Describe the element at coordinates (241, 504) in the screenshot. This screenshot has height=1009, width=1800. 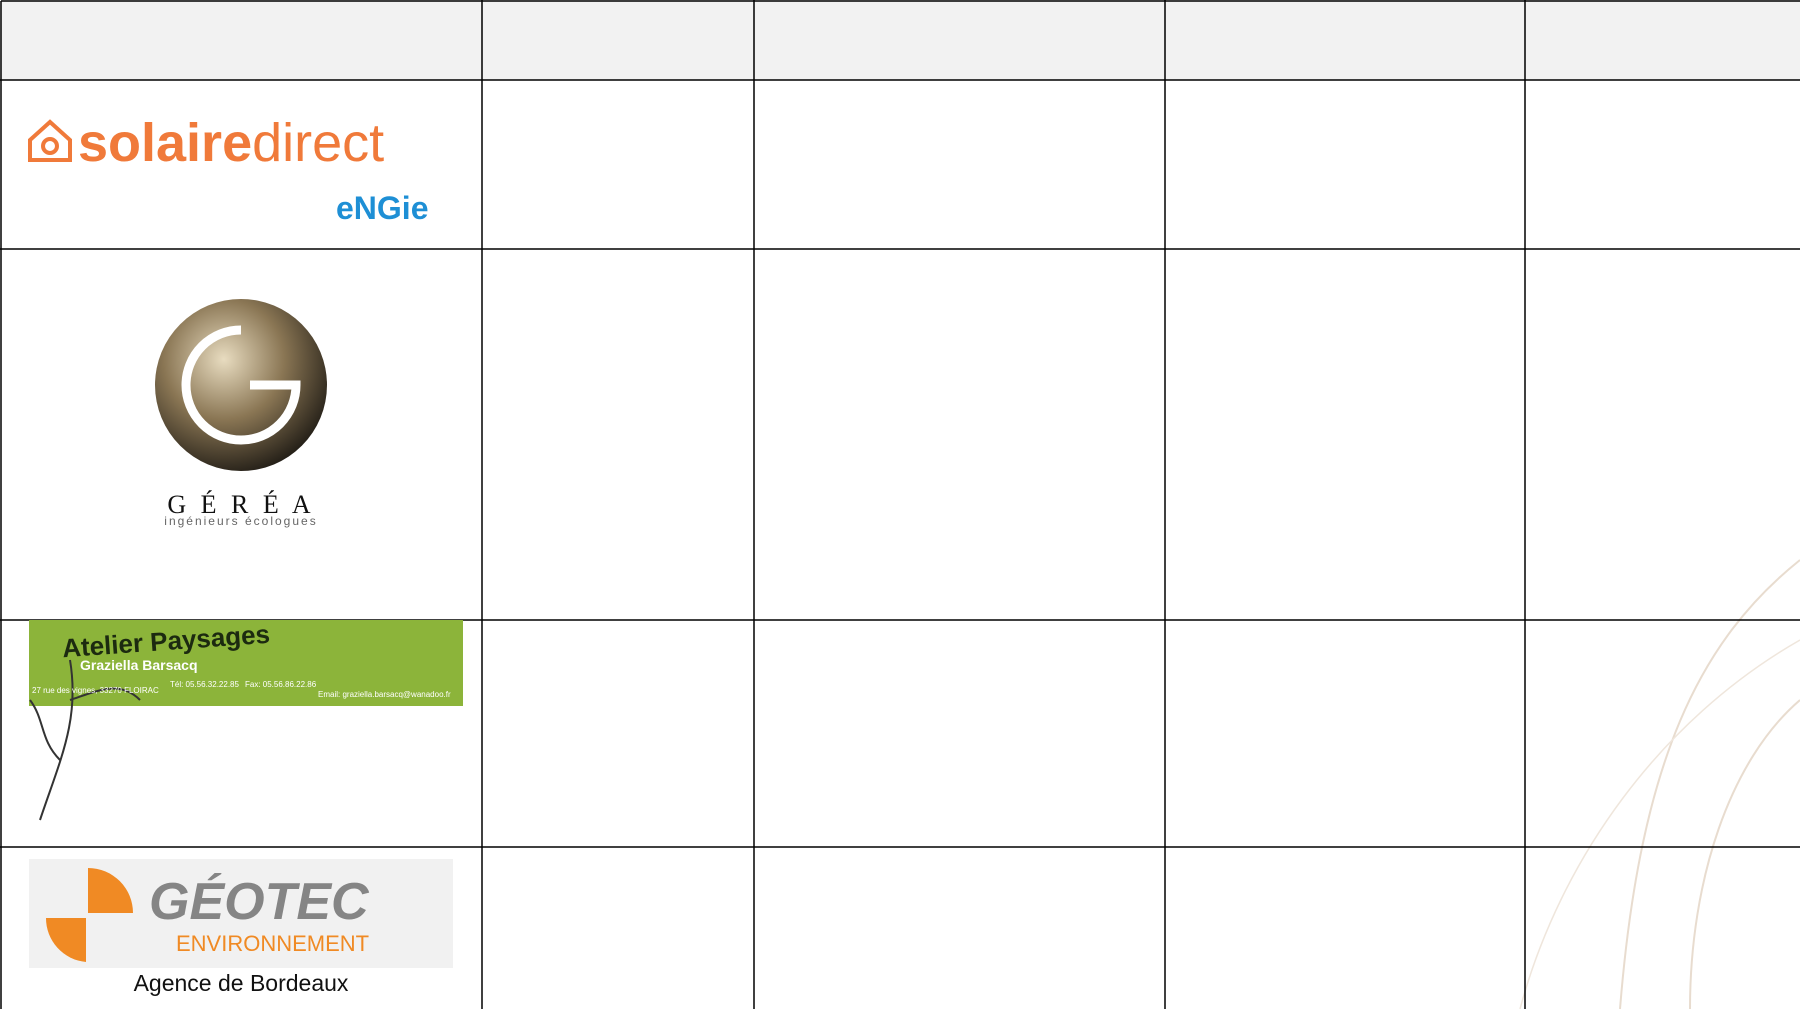
I see `gerea-name: G É R É A` at that location.